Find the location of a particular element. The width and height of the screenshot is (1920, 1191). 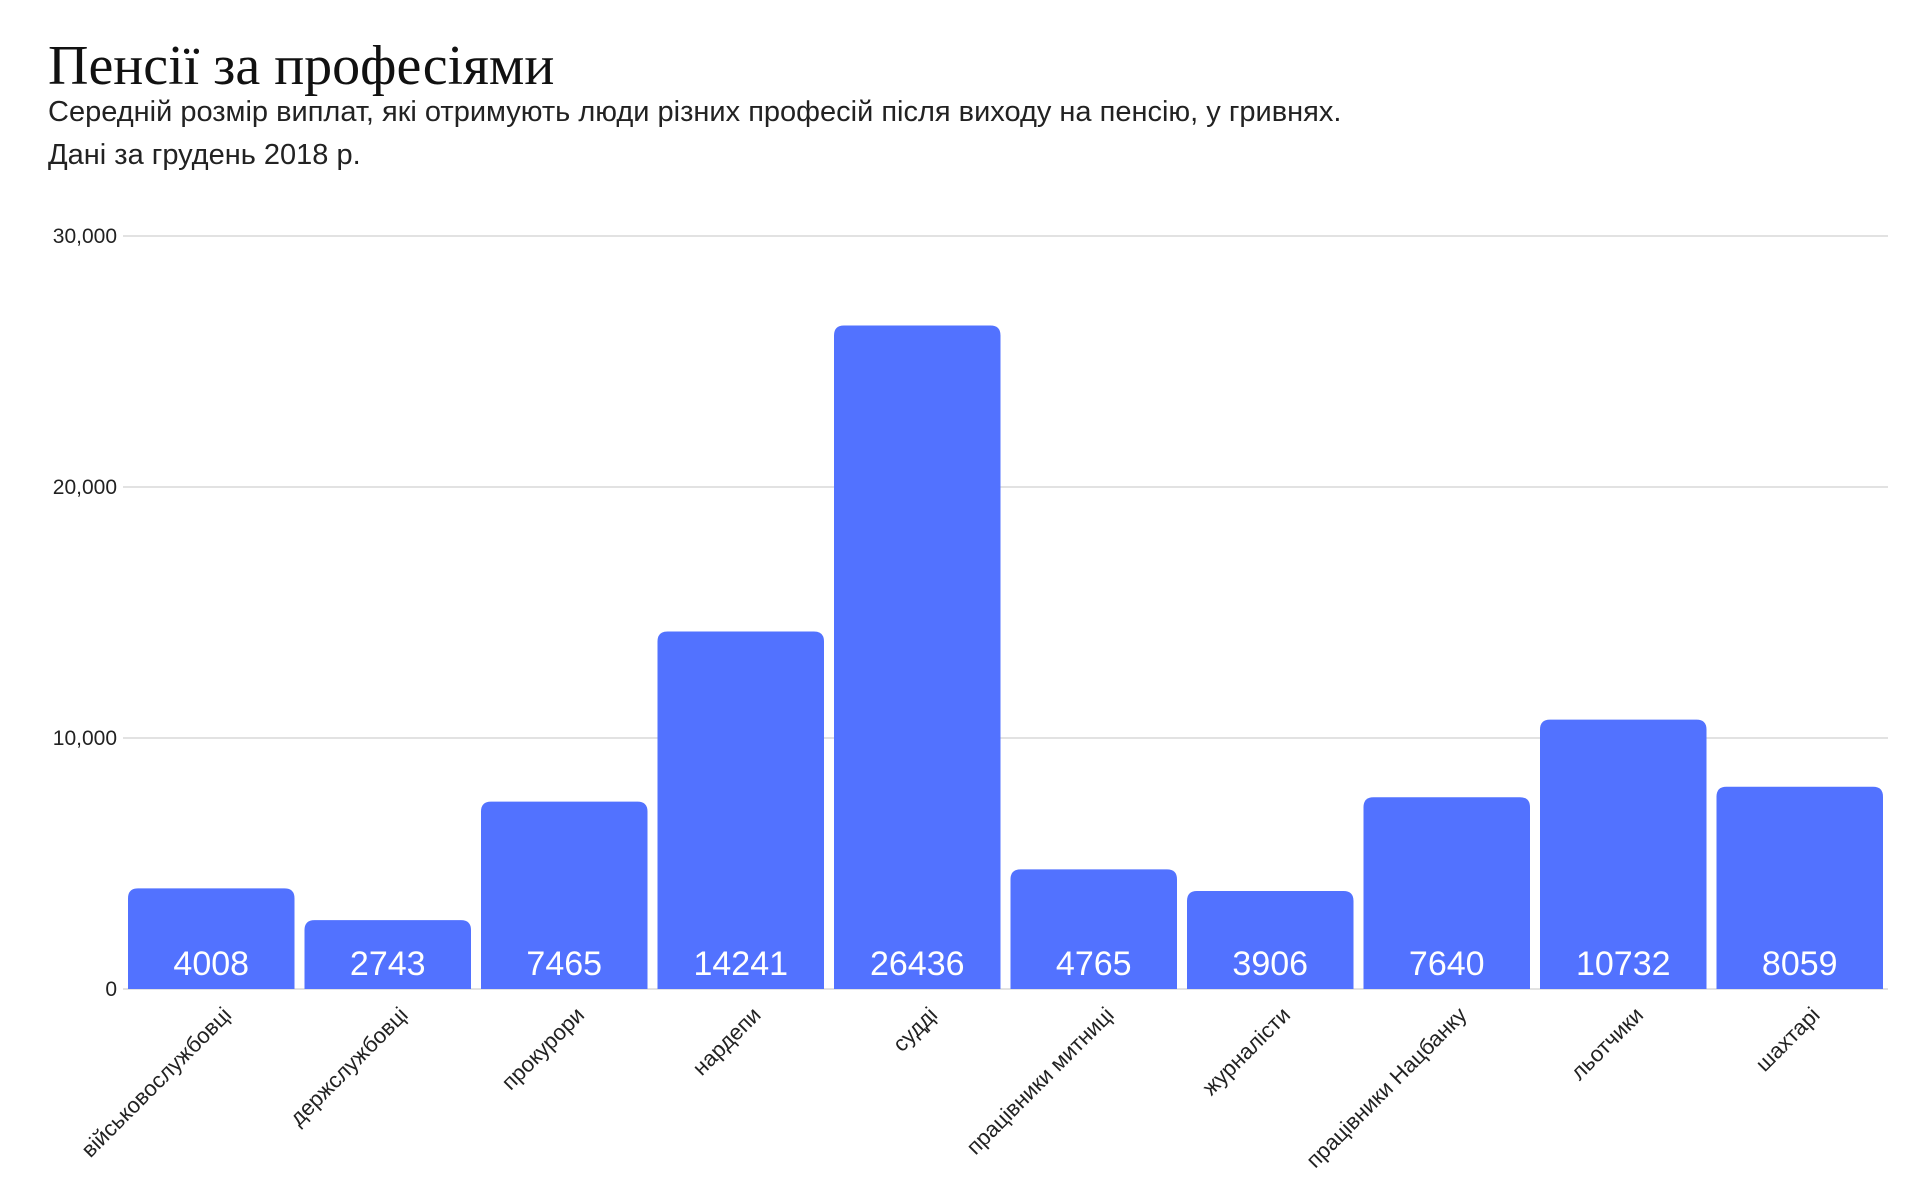

bar-value-label: 7640 is located at coordinates (1447, 964).